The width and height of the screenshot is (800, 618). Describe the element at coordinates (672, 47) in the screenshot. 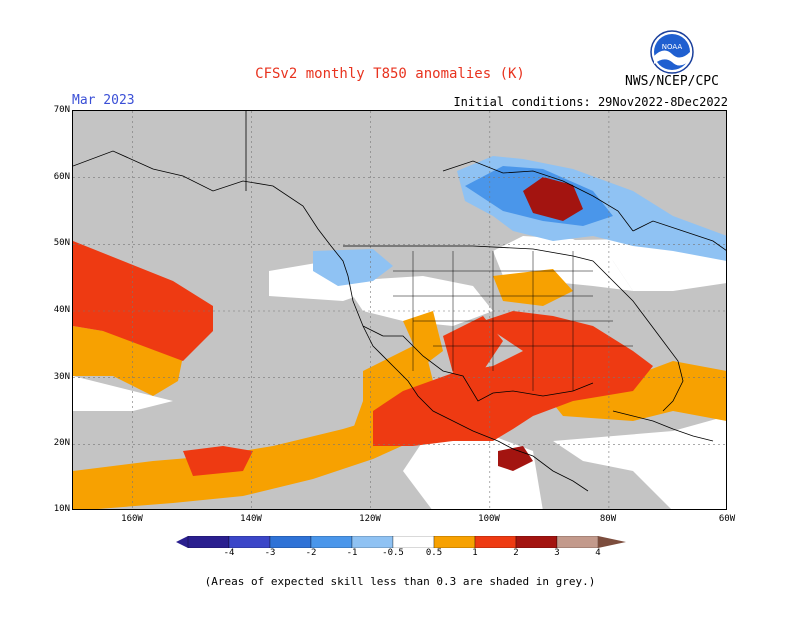

I see `svg-text: NOAA` at that location.